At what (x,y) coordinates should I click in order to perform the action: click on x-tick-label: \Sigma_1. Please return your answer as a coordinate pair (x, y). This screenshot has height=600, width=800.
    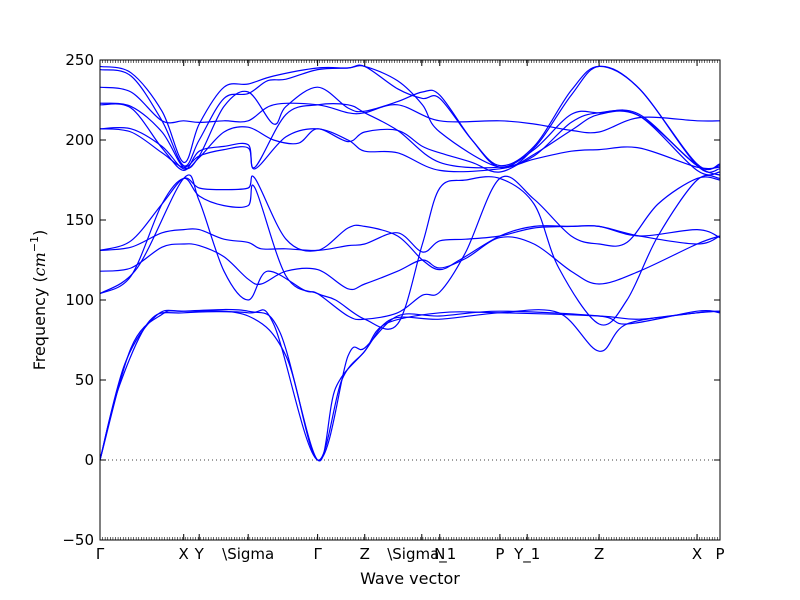
    Looking at the image, I should click on (421, 554).